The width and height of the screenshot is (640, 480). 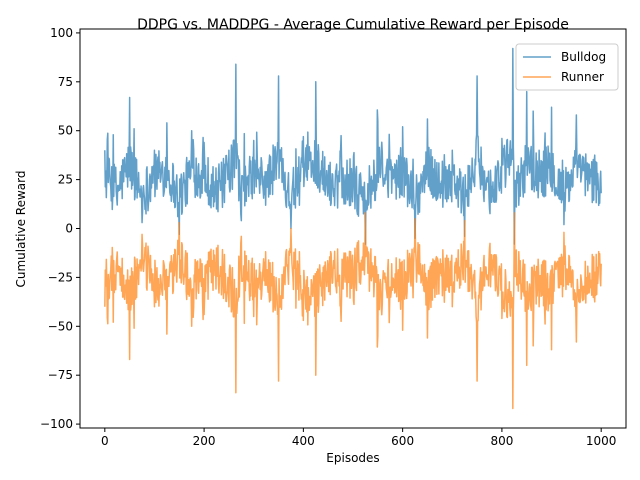 What do you see at coordinates (358, 438) in the screenshot?
I see `x-axis: 0 200 400 600 800 1000` at bounding box center [358, 438].